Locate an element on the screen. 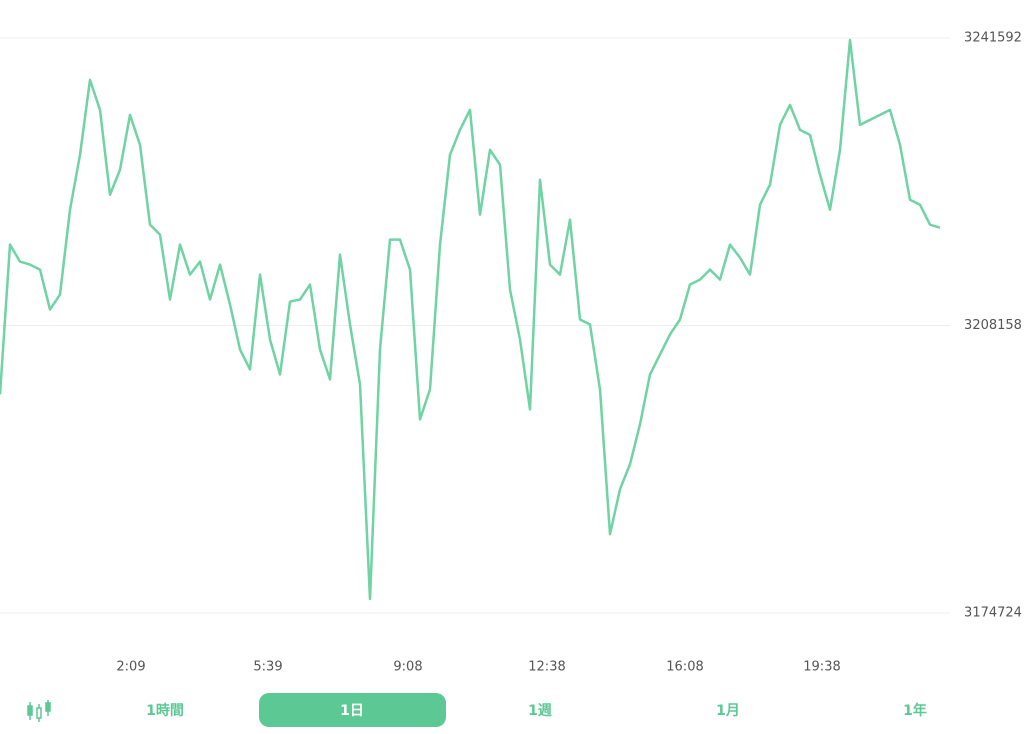 The image size is (1024, 734). tab-active-bg is located at coordinates (352, 710).